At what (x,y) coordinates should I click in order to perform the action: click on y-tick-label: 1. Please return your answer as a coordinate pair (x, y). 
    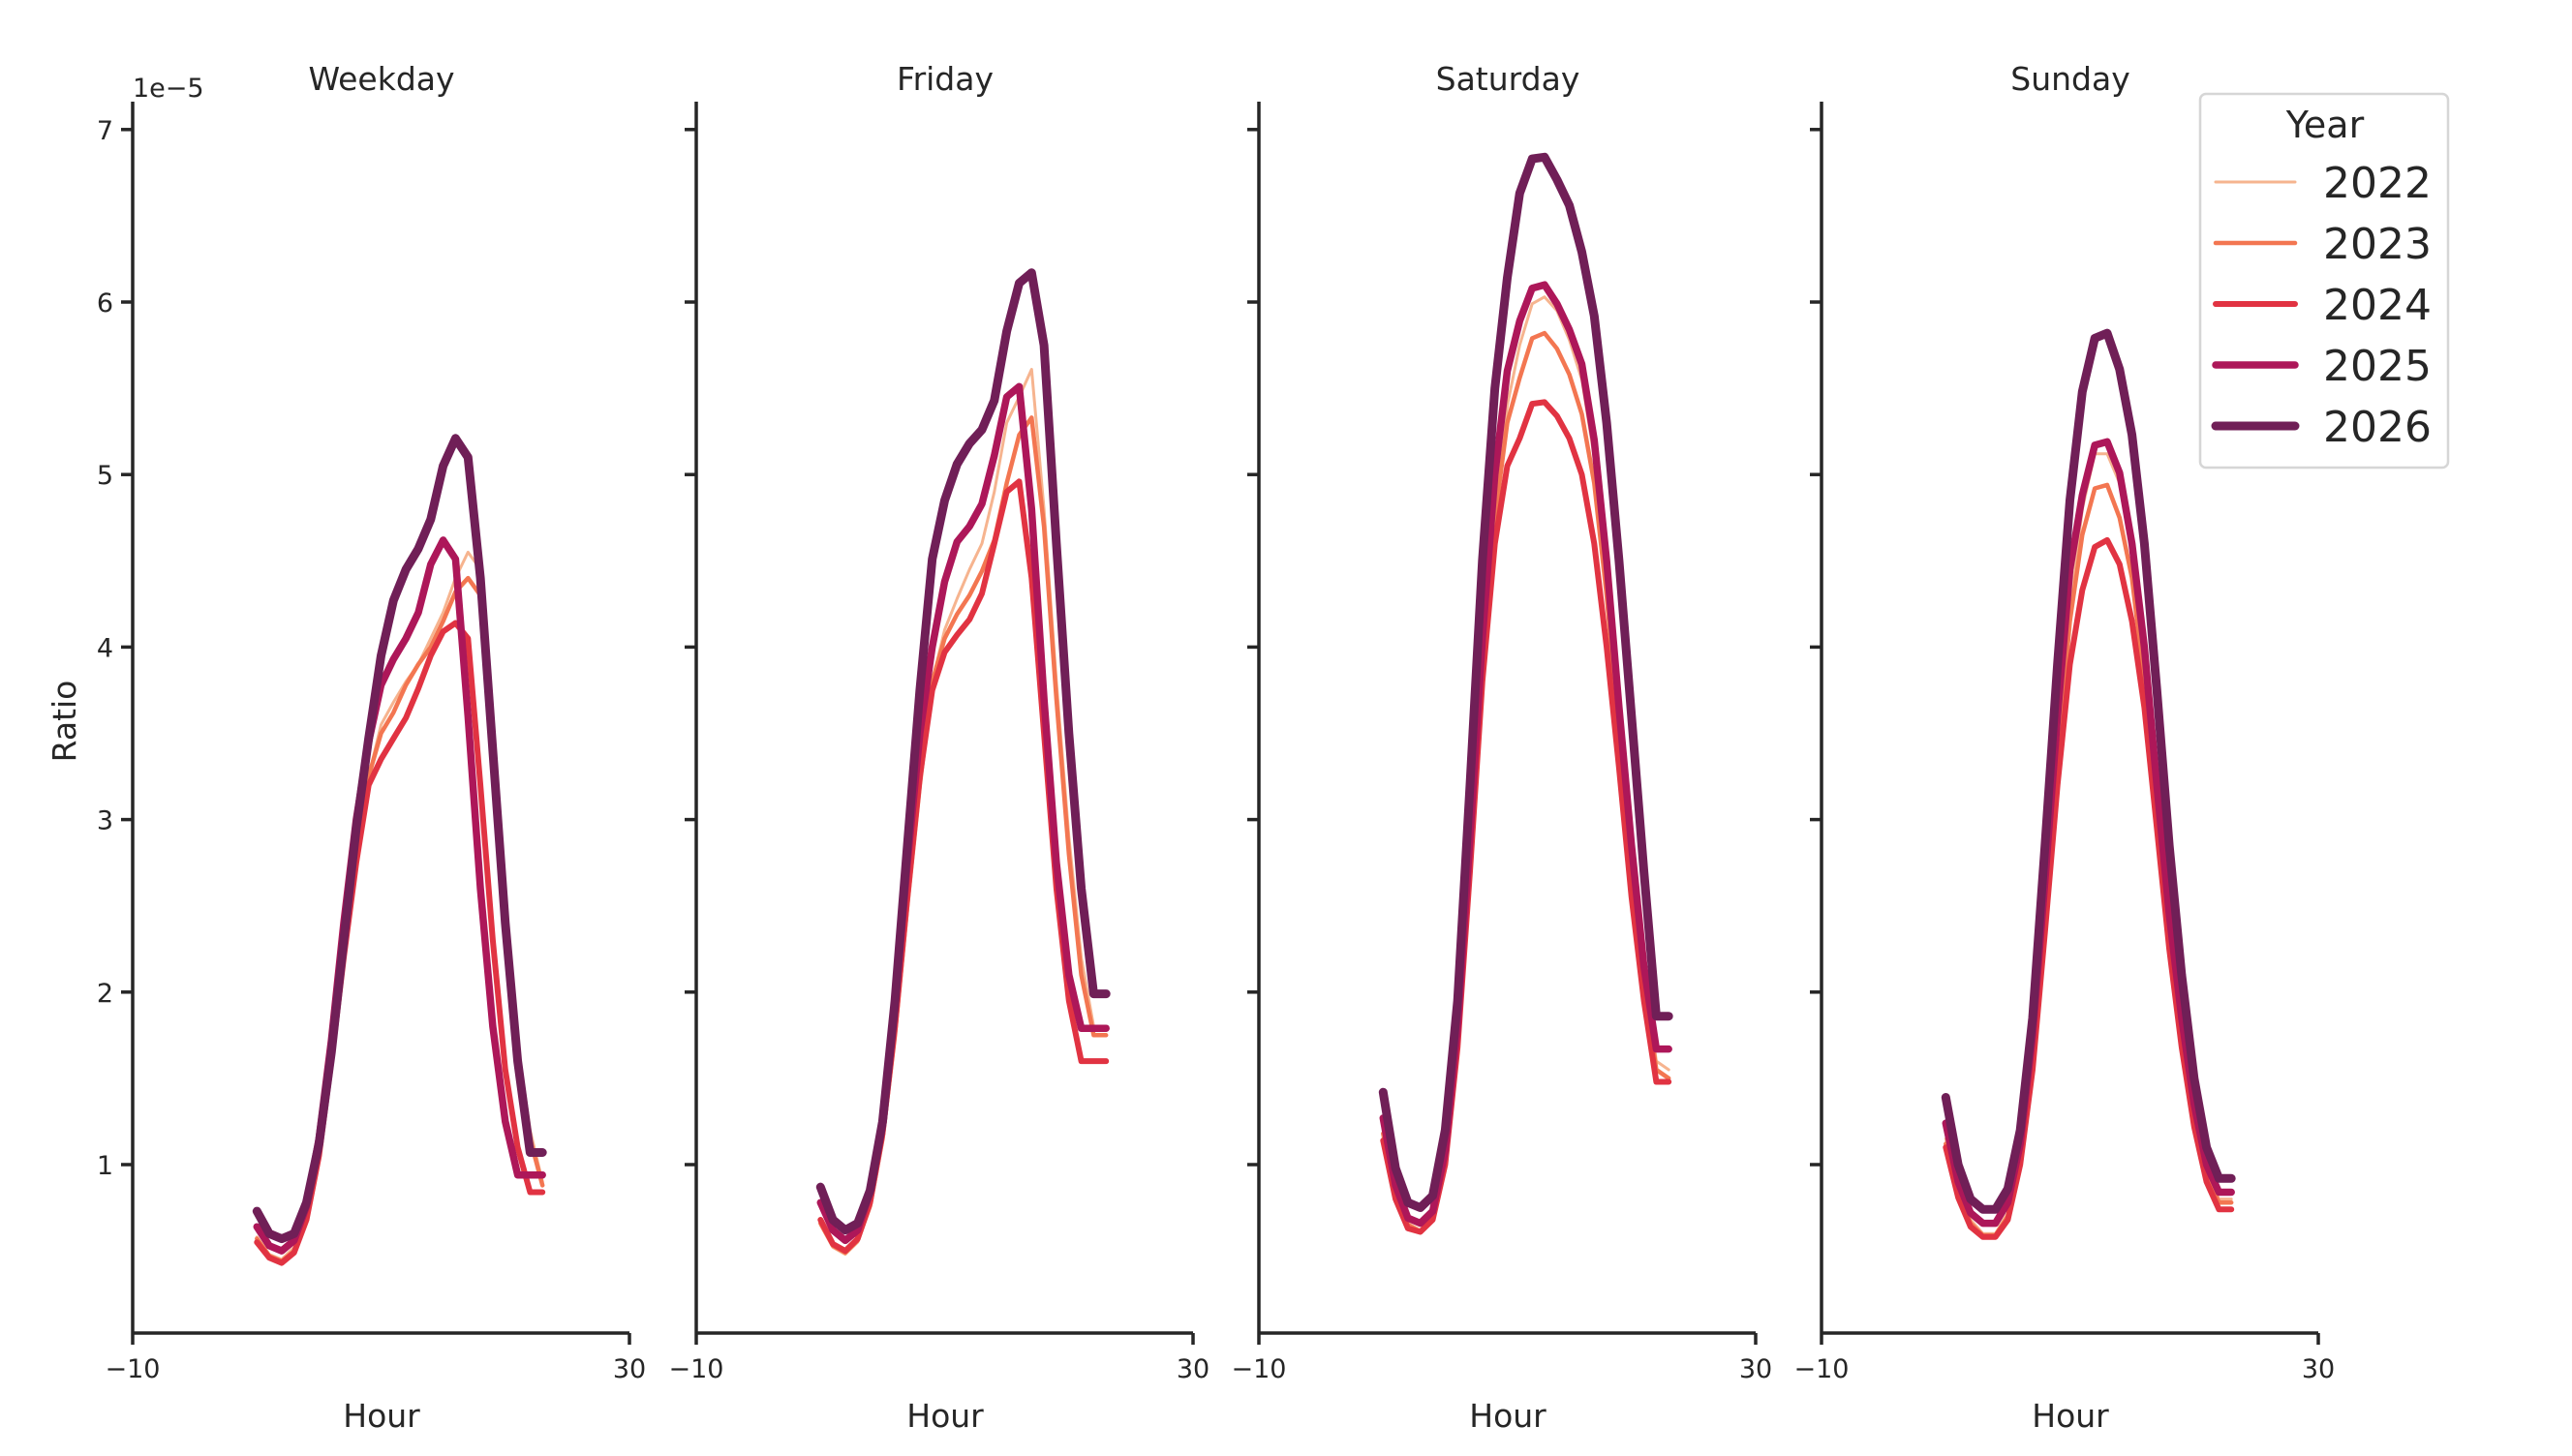
    Looking at the image, I should click on (105, 1166).